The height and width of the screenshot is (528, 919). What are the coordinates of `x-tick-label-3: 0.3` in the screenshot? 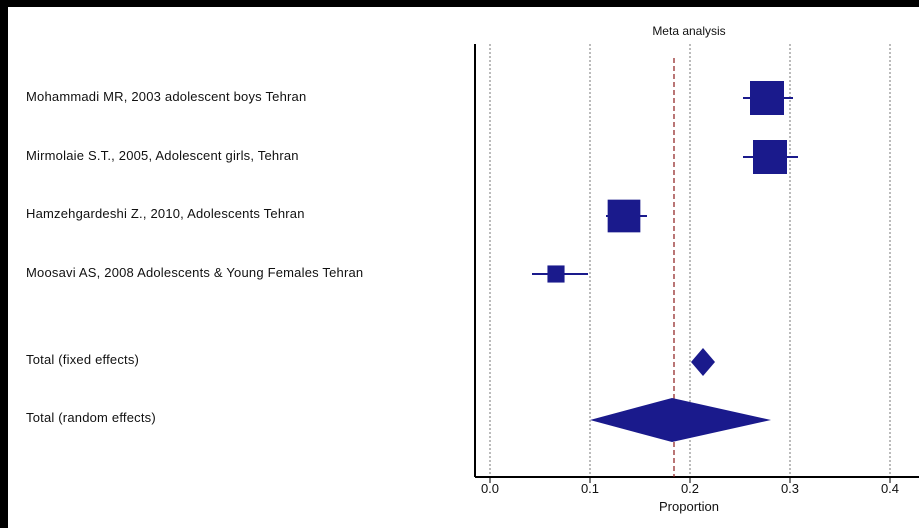 It's located at (790, 488).